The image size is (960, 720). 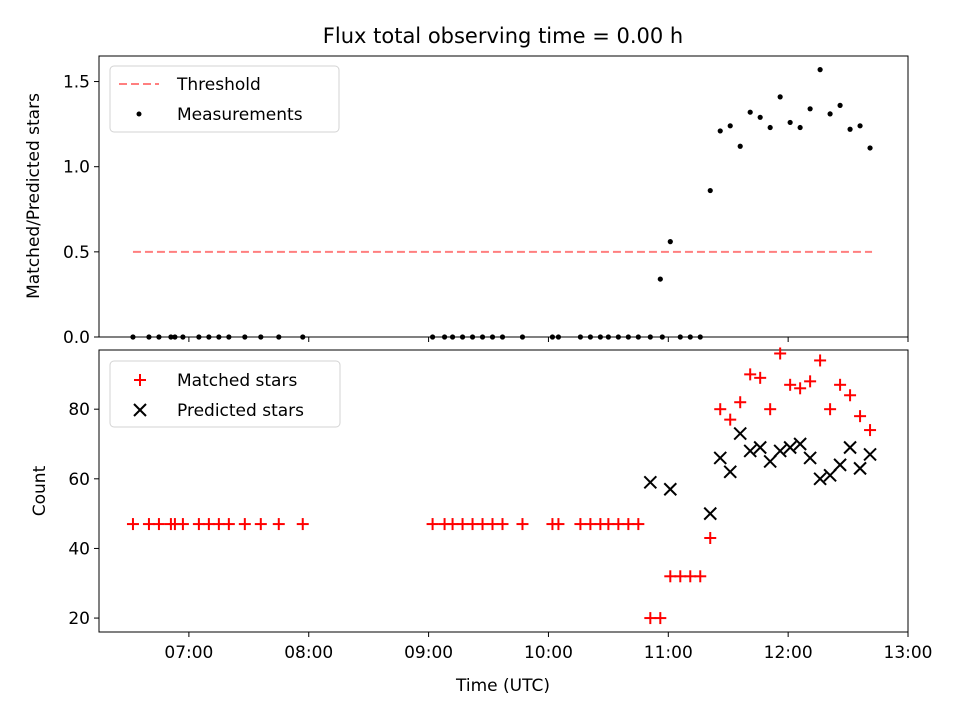 What do you see at coordinates (79, 480) in the screenshot?
I see `y-tick-label: 60` at bounding box center [79, 480].